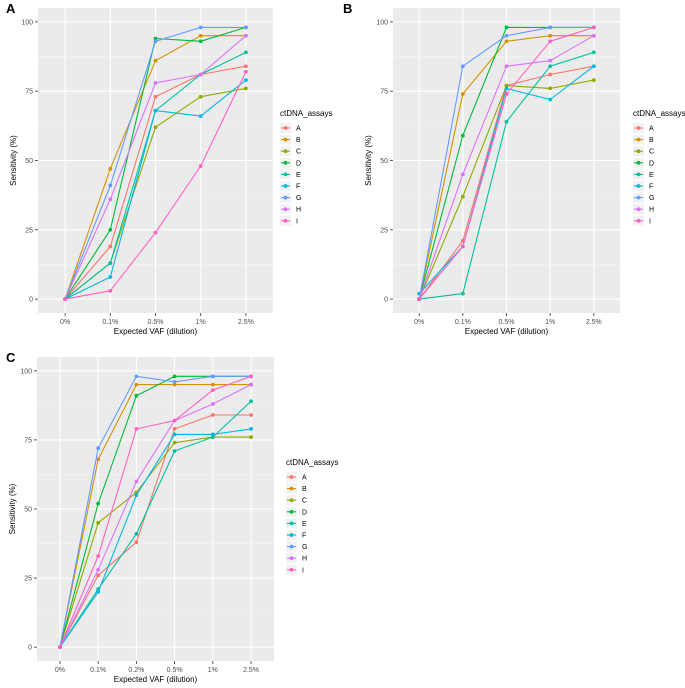  What do you see at coordinates (296, 500) in the screenshot?
I see `legend-item: C` at bounding box center [296, 500].